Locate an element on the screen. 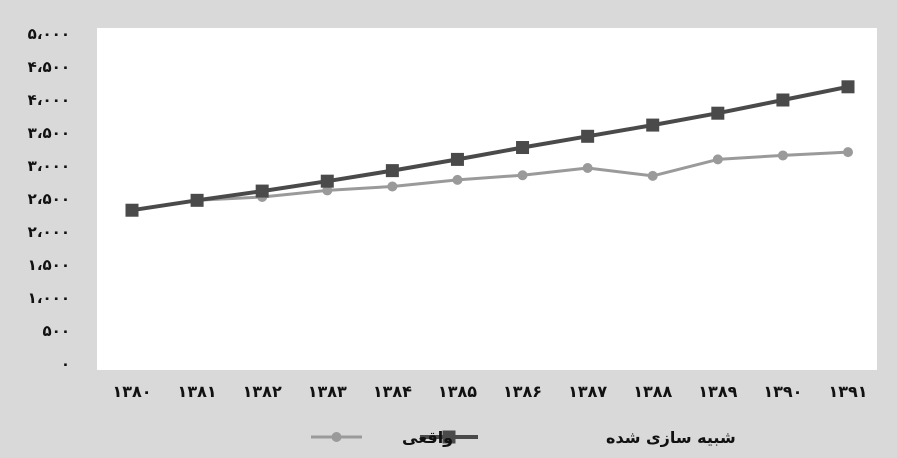 This screenshot has width=897, height=458. x-tick-label: ۱۳۸۹ is located at coordinates (717, 391).